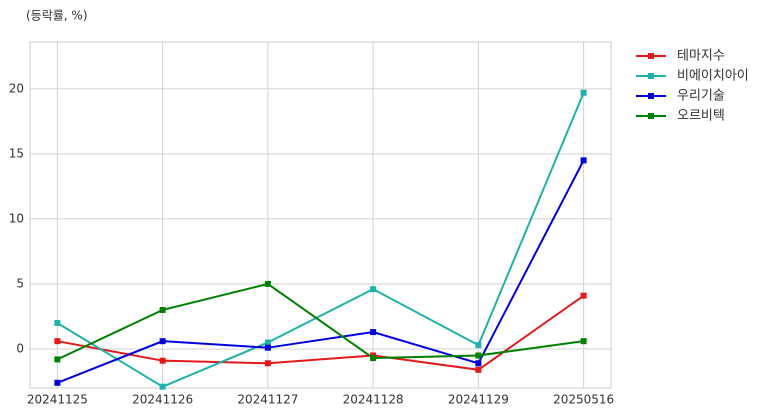 Image resolution: width=775 pixels, height=416 pixels. What do you see at coordinates (267, 400) in the screenshot?
I see `x-tick-label: 20241127` at bounding box center [267, 400].